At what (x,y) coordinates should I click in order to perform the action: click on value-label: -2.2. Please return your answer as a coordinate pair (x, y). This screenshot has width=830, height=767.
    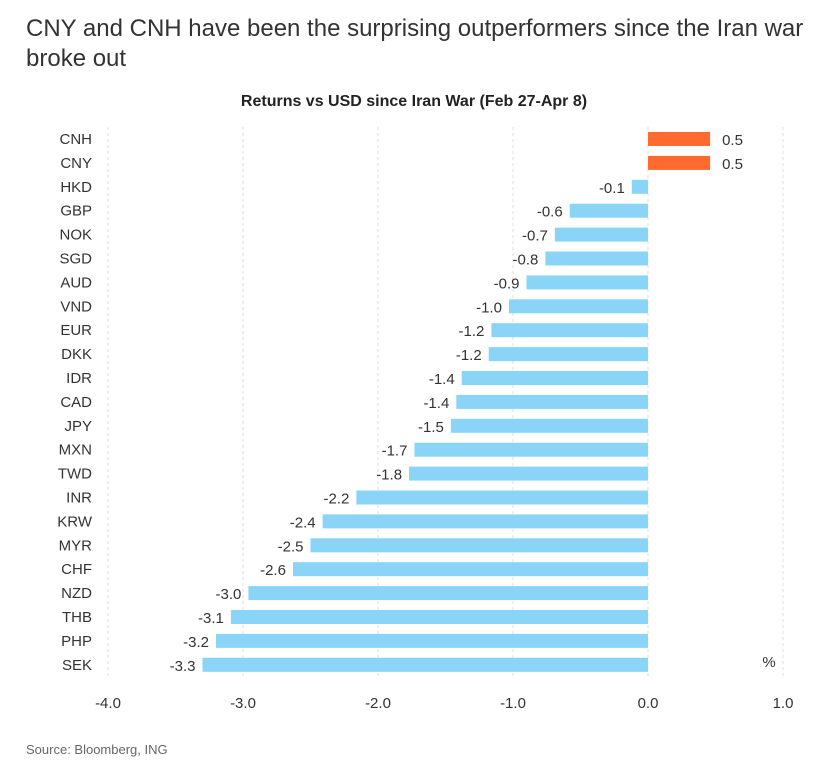
    Looking at the image, I should click on (337, 499).